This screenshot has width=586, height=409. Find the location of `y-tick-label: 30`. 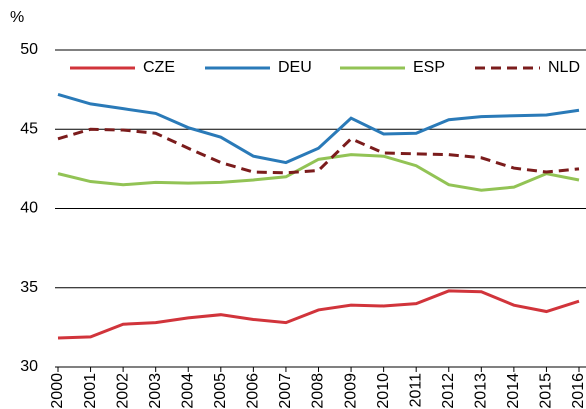

y-tick-label: 30 is located at coordinates (29, 366).